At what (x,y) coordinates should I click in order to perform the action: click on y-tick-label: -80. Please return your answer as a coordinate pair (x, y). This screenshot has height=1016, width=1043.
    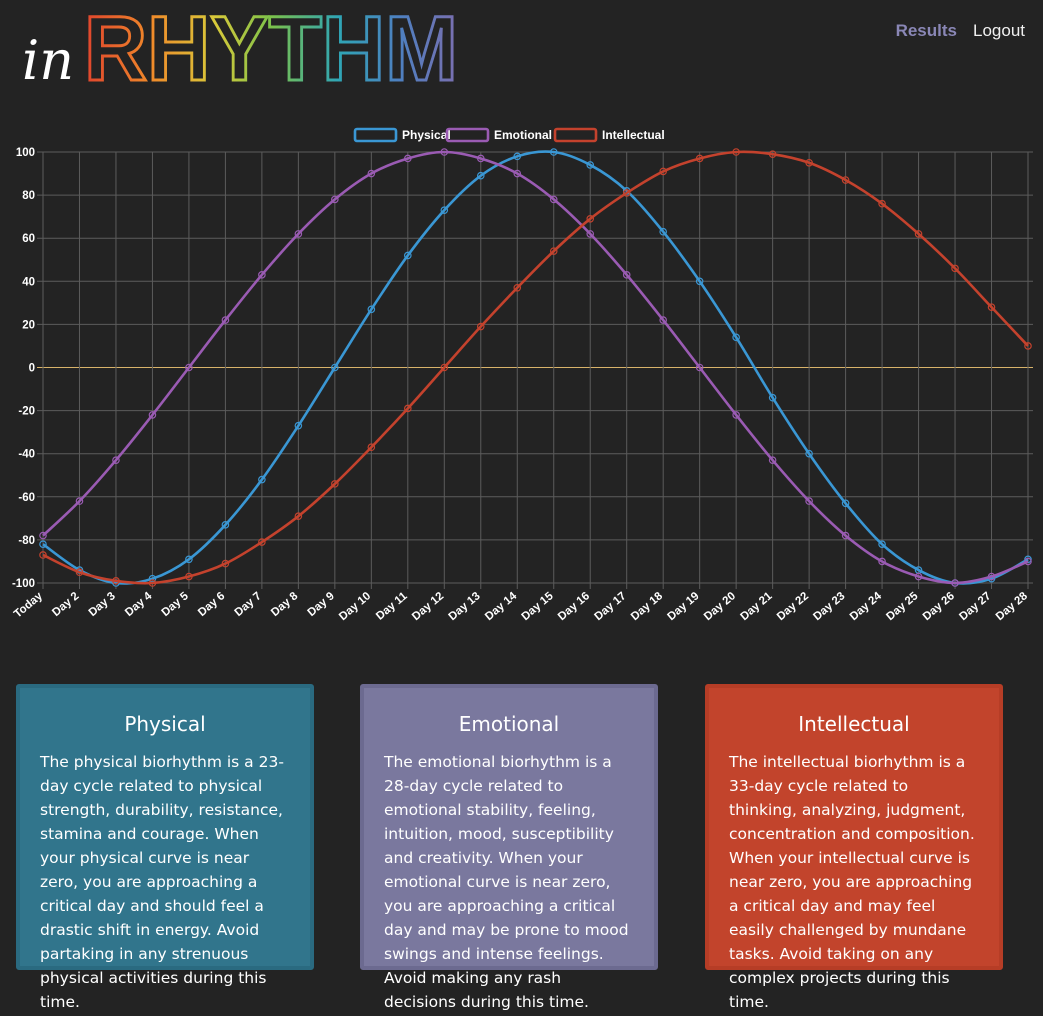
    Looking at the image, I should click on (26, 541).